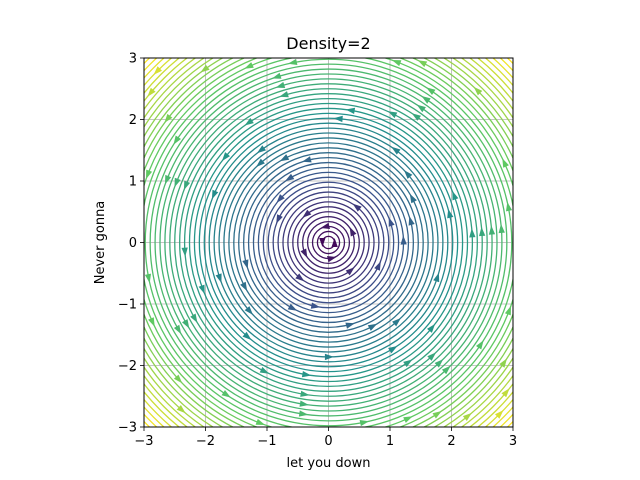 Image resolution: width=640 pixels, height=480 pixels. I want to click on streamline, so click(328, 242).